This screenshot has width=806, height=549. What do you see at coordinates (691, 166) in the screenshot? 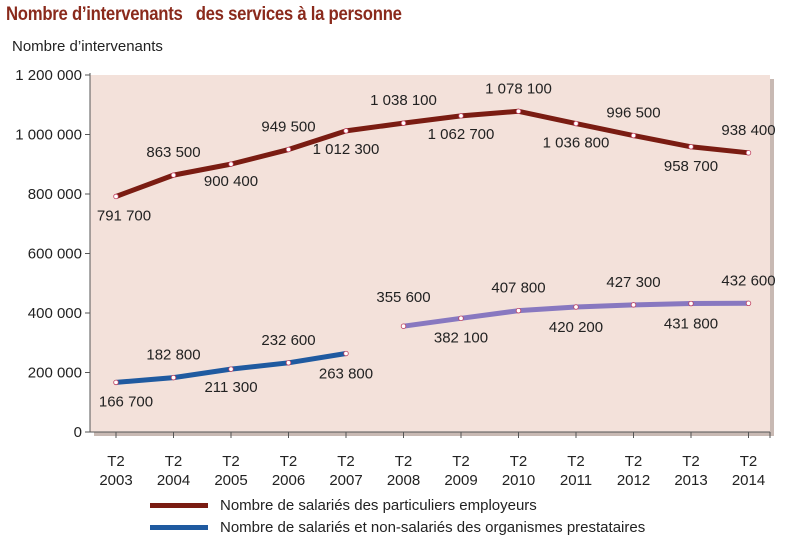
I see `data-label-particuliers: 958 700` at bounding box center [691, 166].